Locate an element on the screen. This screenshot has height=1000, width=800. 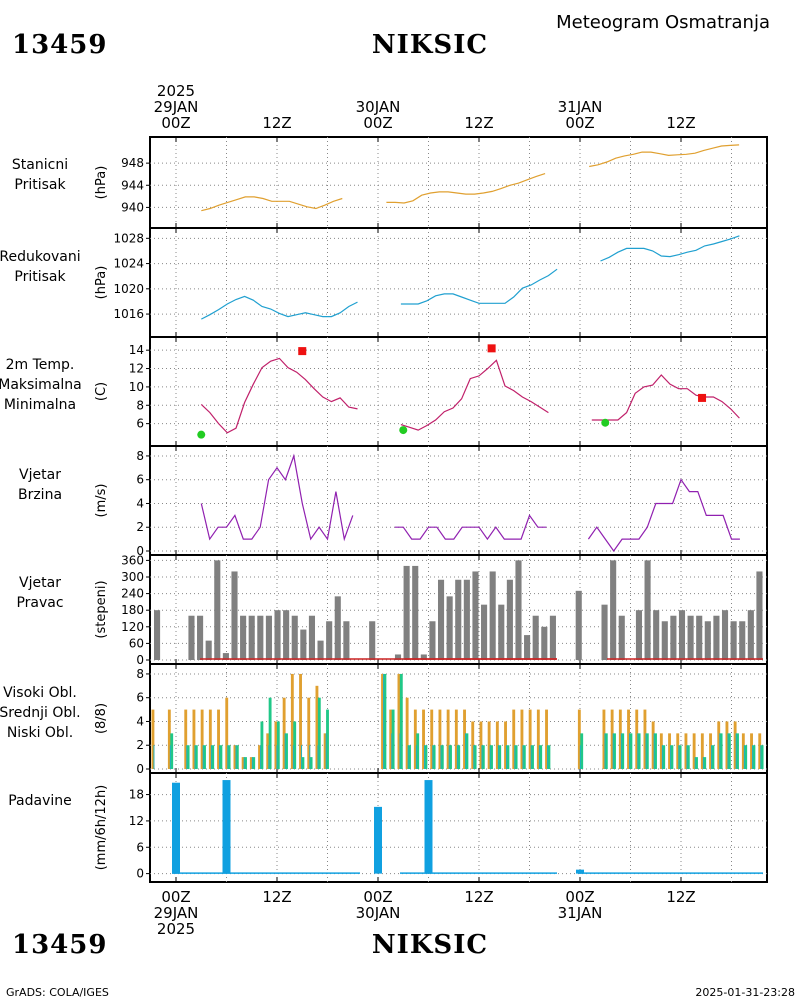
y-tick-label: 6 is located at coordinates (140, 847).